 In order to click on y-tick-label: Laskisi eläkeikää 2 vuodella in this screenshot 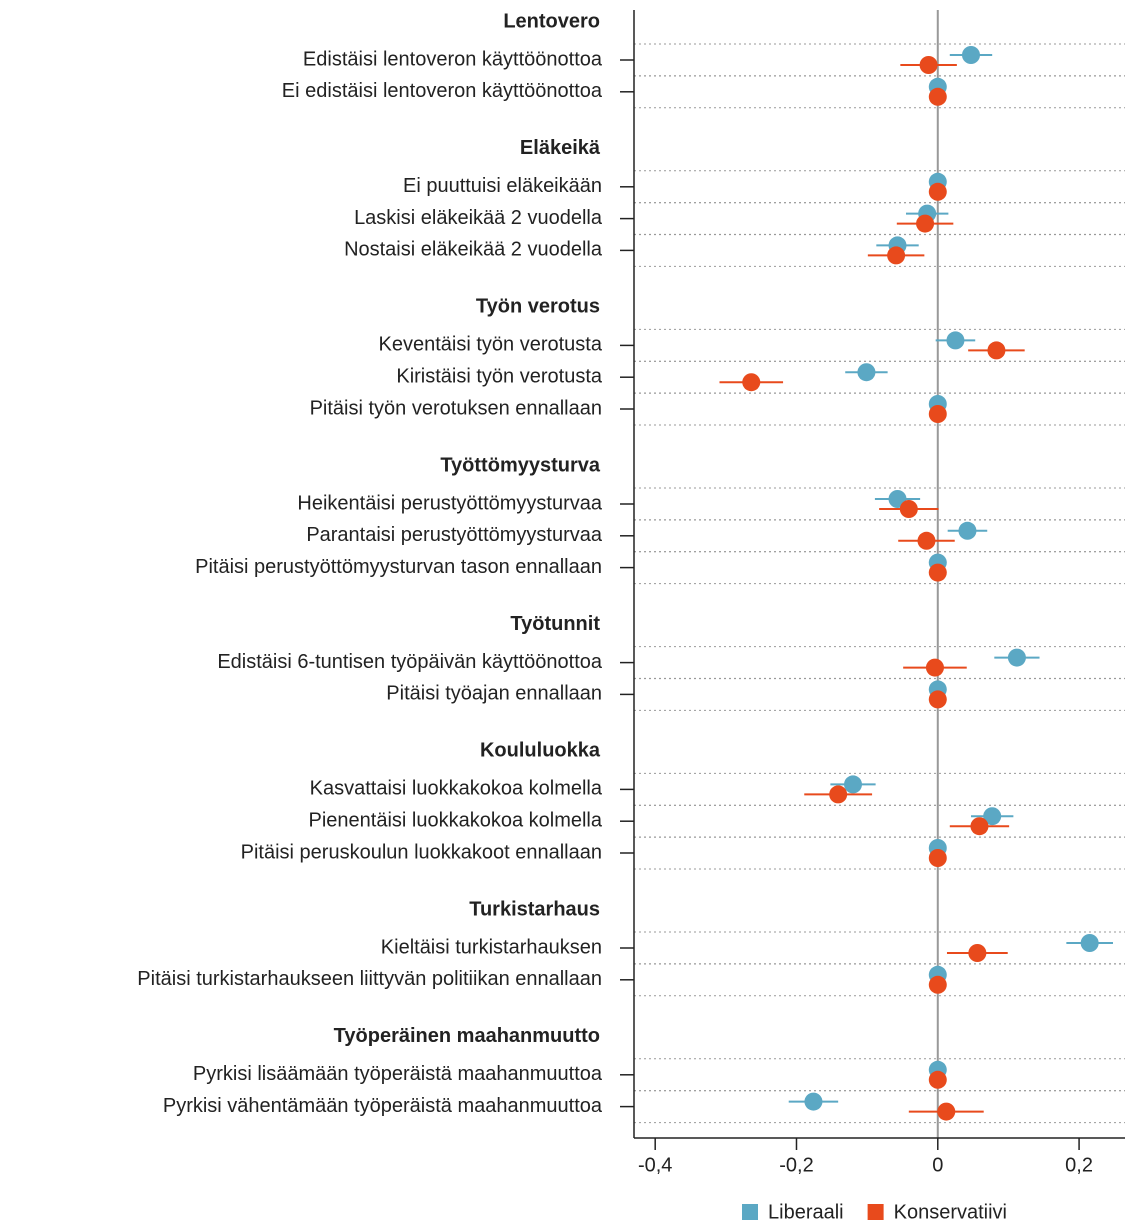, I will do `click(478, 218)`.